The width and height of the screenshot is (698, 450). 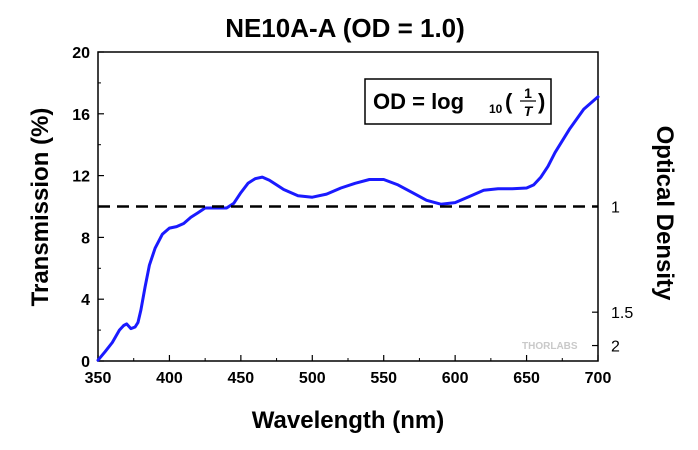 I want to click on y2-axis-label: Optical Density, so click(x=664, y=213).